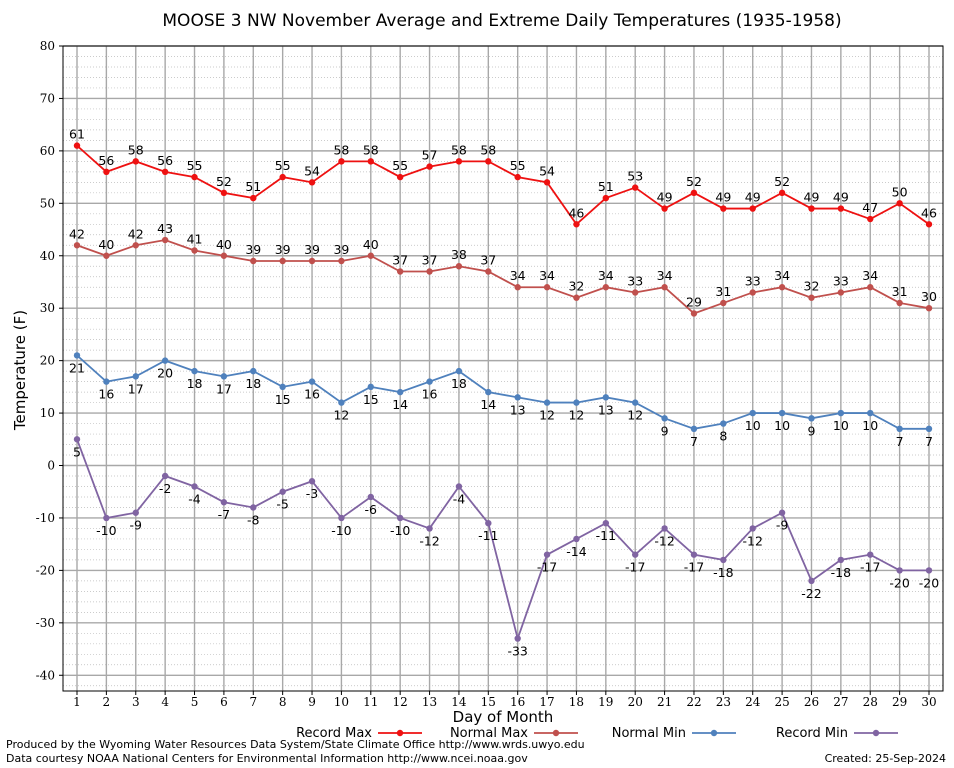 The height and width of the screenshot is (768, 954). Describe the element at coordinates (605, 702) in the screenshot. I see `x-tick-label: 19` at that location.